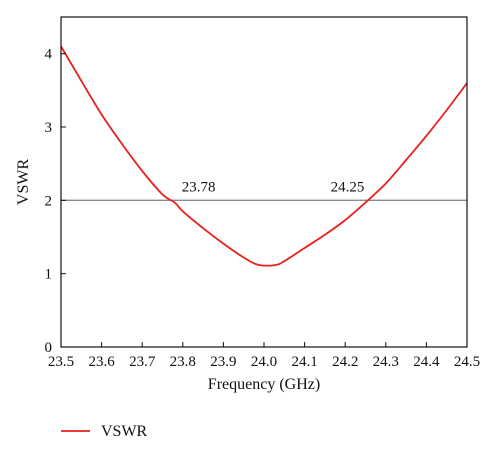 The width and height of the screenshot is (500, 454). I want to click on x-tick-label: 23.5, so click(61, 362).